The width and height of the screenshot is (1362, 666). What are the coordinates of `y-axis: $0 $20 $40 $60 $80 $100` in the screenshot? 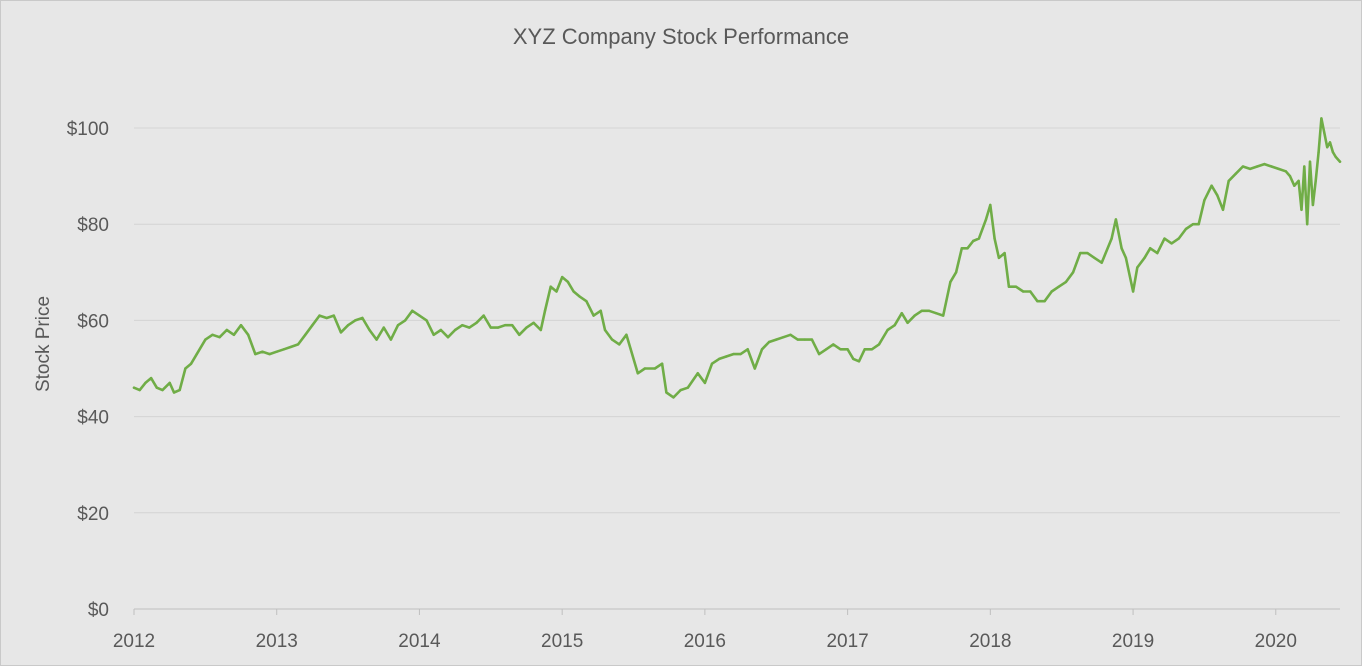 It's located at (88, 370).